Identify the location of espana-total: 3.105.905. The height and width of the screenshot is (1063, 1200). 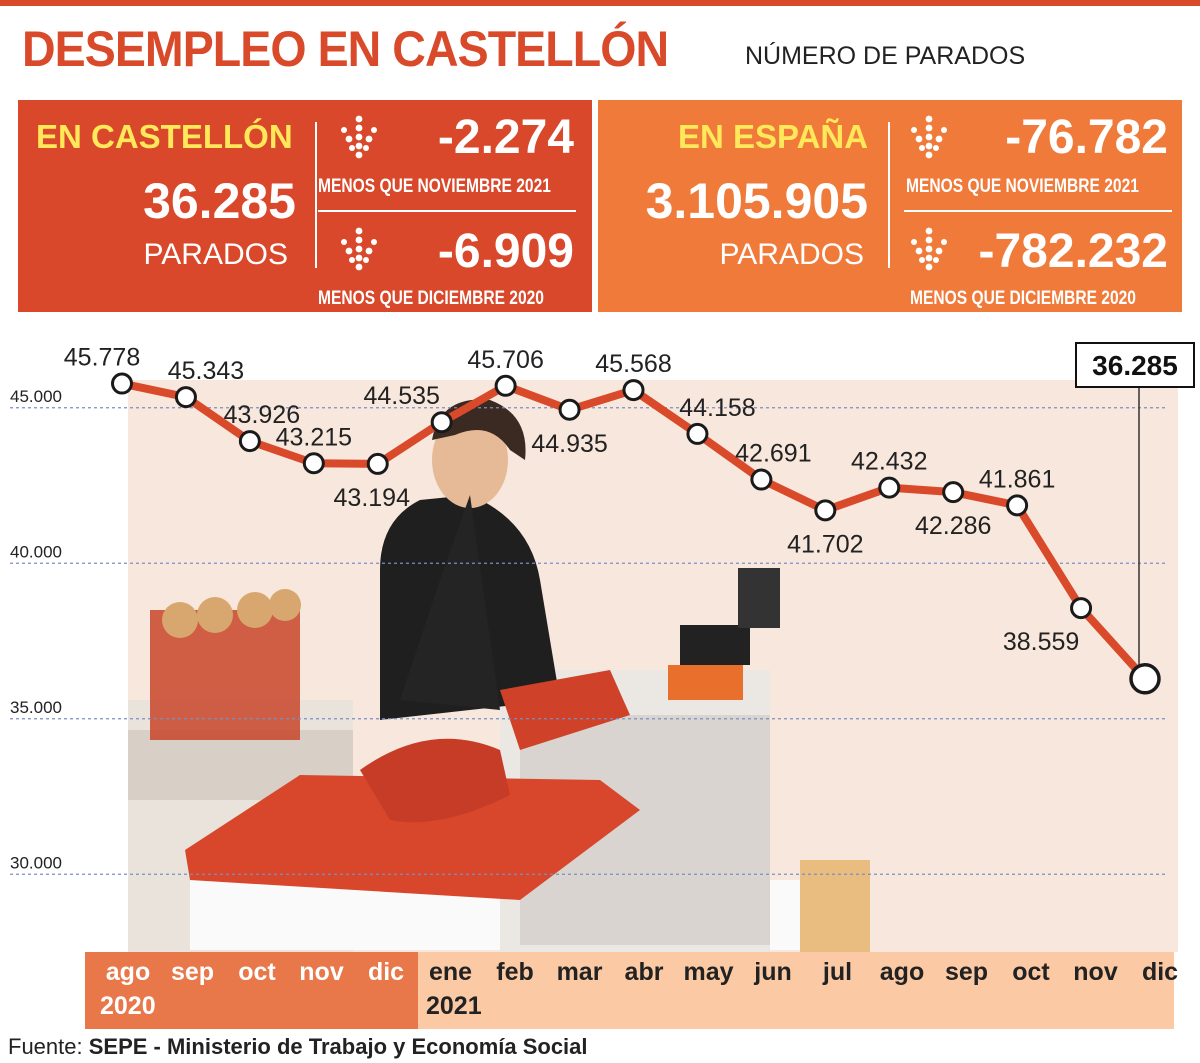
(756, 201).